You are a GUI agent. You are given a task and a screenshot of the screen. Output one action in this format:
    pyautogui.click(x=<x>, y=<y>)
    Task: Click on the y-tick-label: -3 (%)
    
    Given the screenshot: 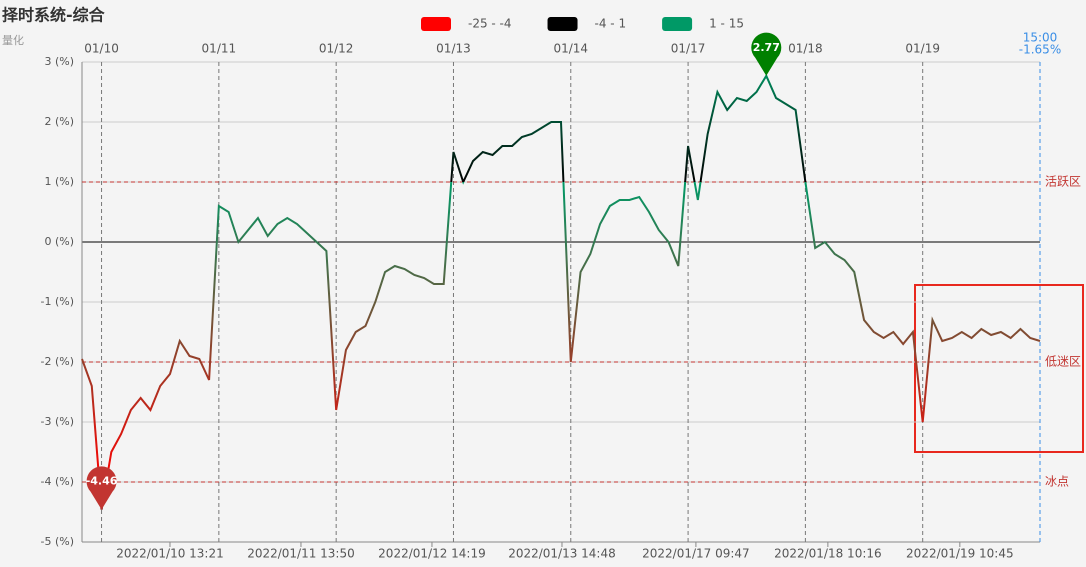 What is the action you would take?
    pyautogui.click(x=58, y=421)
    